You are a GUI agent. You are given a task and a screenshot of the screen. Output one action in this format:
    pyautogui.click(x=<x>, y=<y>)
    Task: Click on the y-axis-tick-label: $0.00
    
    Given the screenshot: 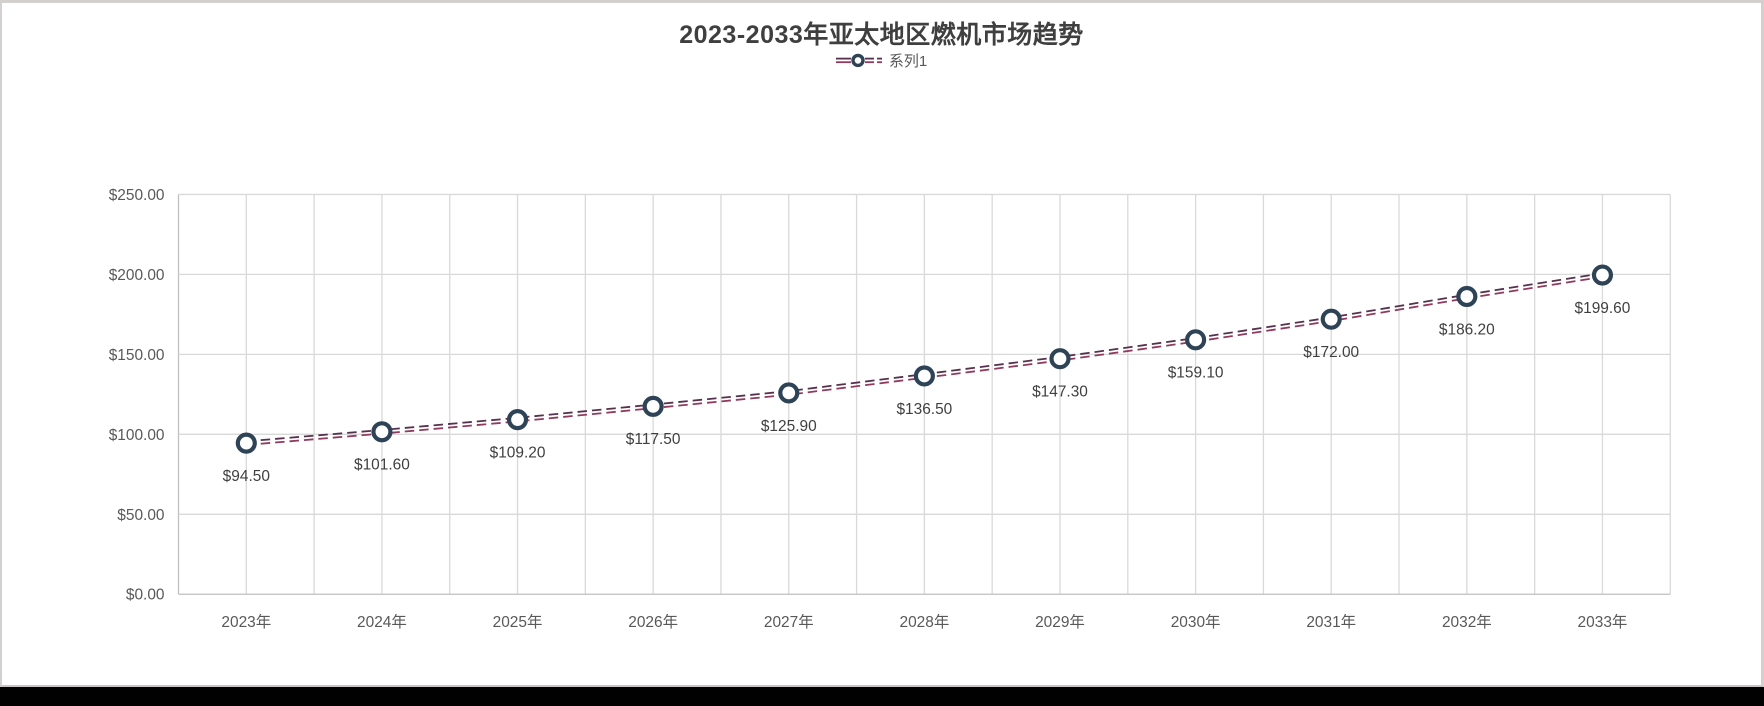 What is the action you would take?
    pyautogui.click(x=145, y=595)
    